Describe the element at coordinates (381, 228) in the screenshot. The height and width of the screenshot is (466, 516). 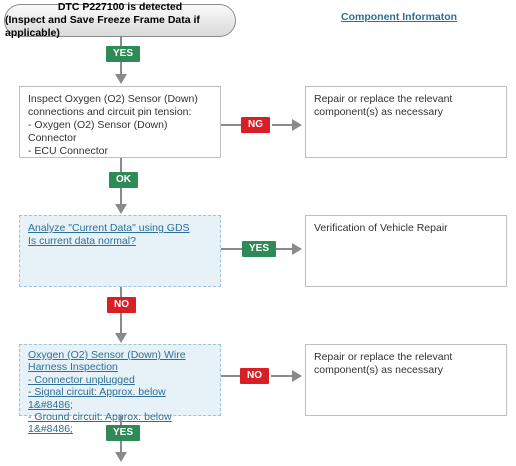
I see `verification-text: Verification of Vehicle Repair` at that location.